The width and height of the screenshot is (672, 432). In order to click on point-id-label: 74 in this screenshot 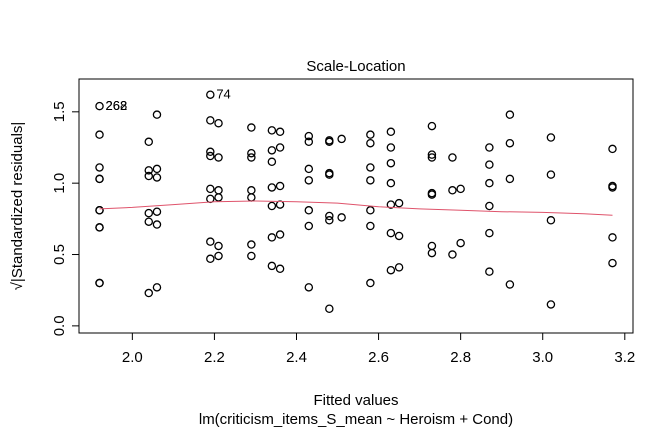, I will do `click(223, 94)`.